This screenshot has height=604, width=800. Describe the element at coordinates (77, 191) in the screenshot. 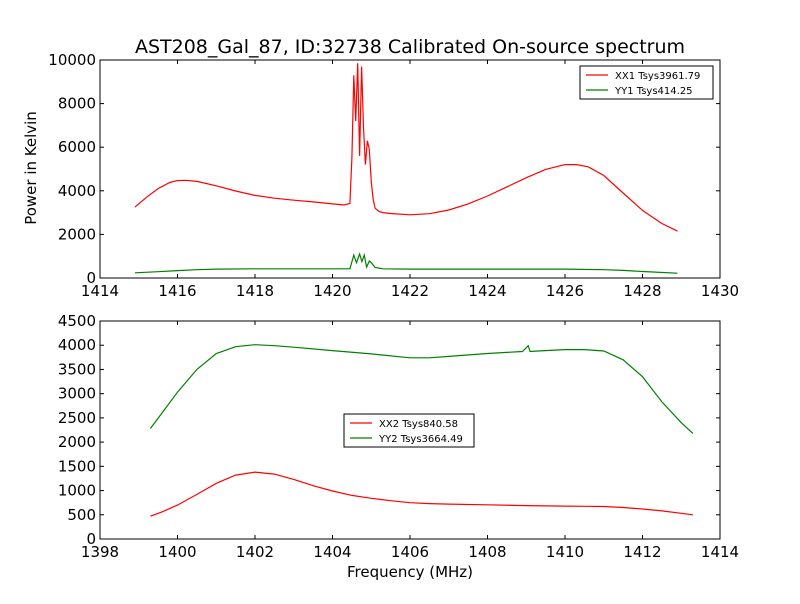

I see `y-tick-label-1-2: 4000` at that location.